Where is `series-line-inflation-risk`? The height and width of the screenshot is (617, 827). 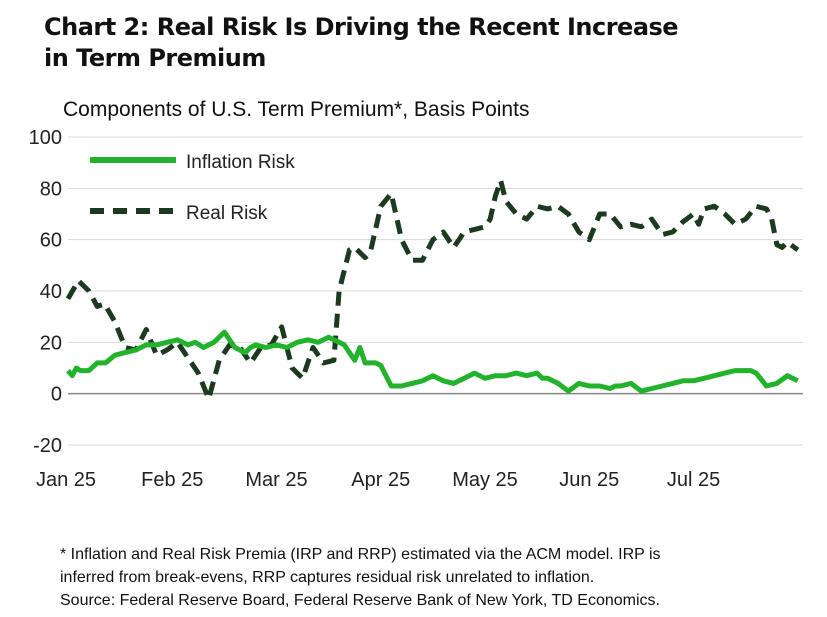
series-line-inflation-risk is located at coordinates (432, 361).